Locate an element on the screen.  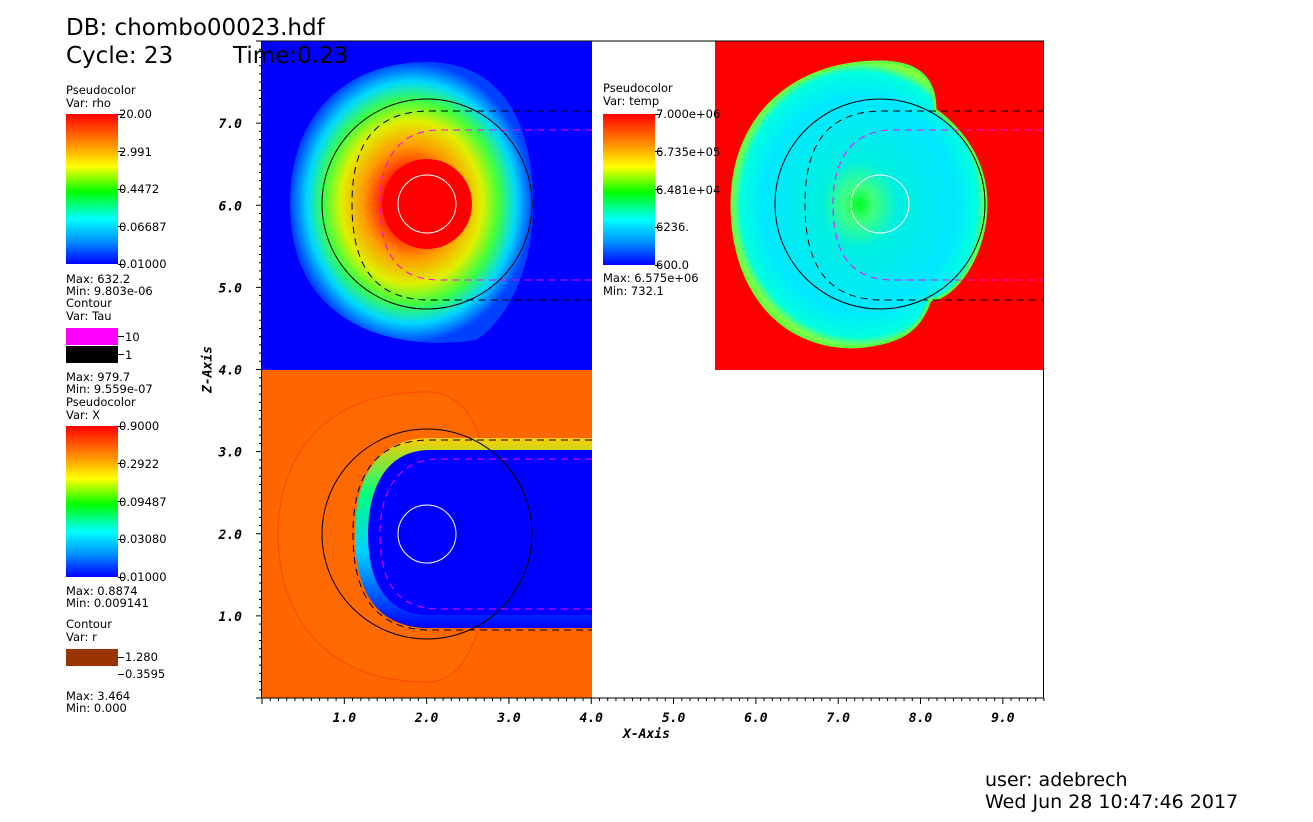
x-tick-label: 4.0 is located at coordinates (592, 718).